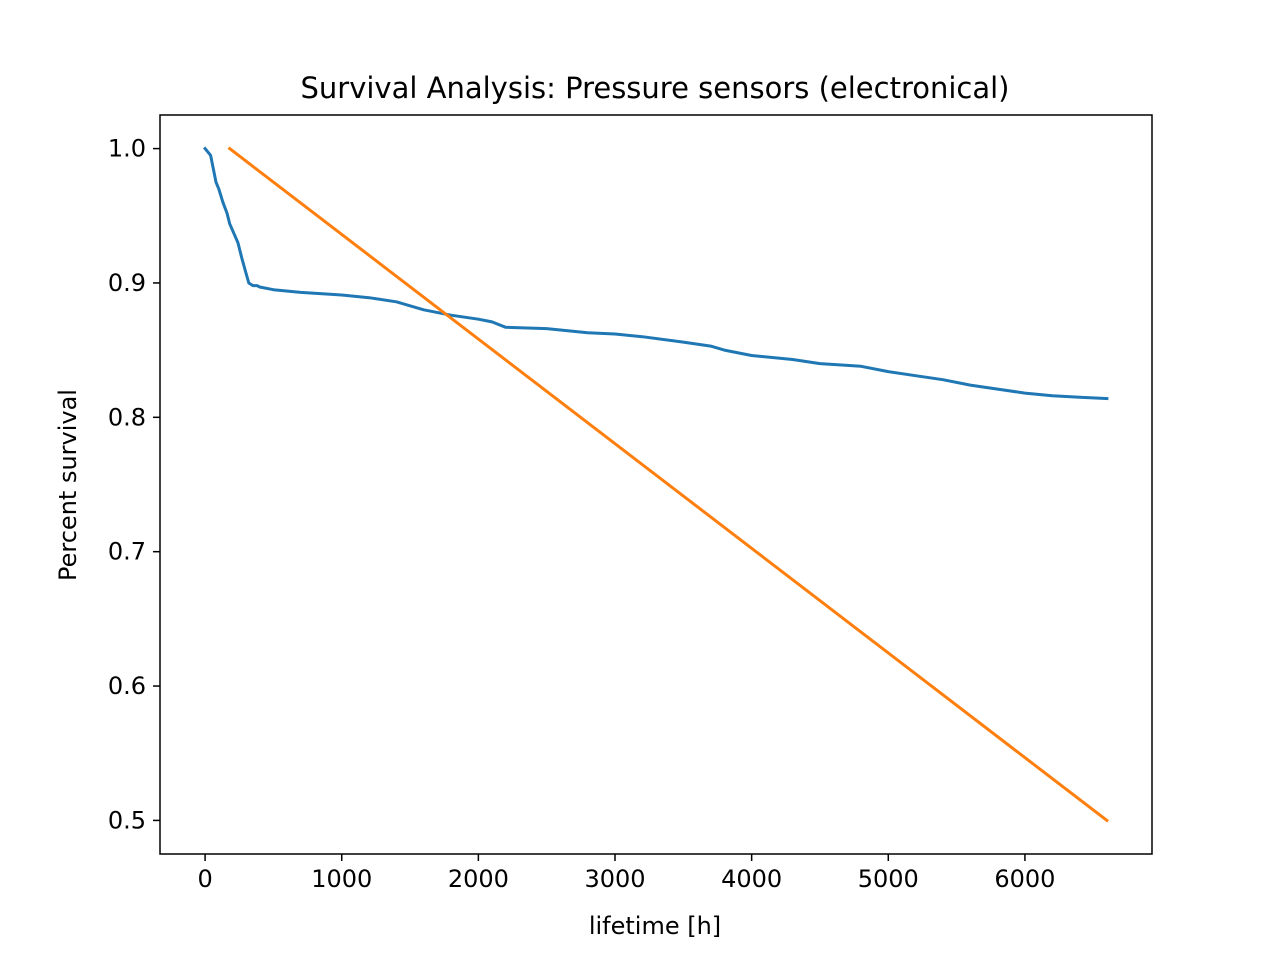  Describe the element at coordinates (888, 879) in the screenshot. I see `x-tick-label: 5000` at that location.